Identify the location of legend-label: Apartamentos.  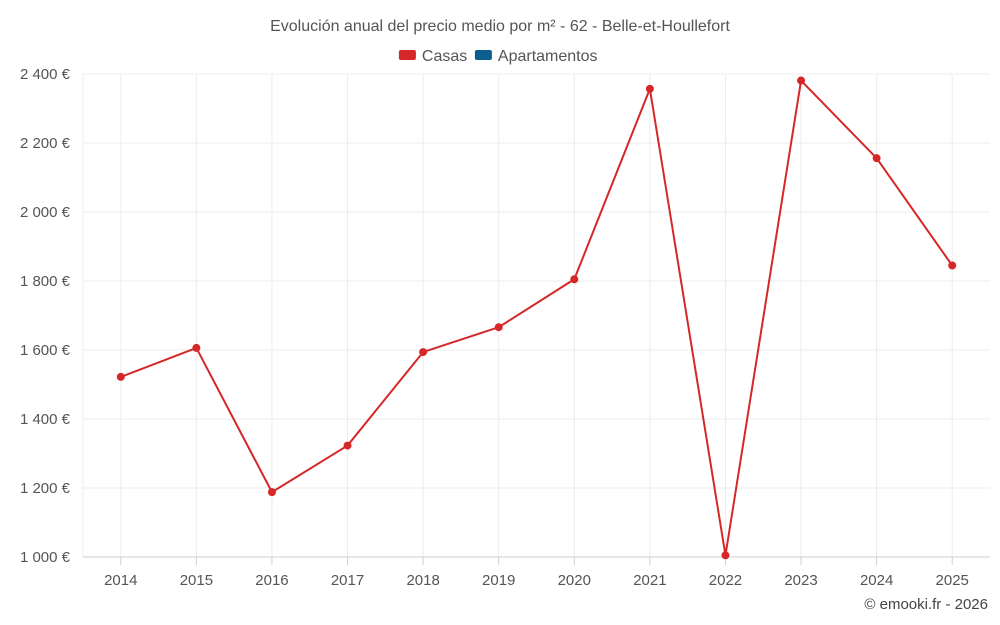
(548, 56).